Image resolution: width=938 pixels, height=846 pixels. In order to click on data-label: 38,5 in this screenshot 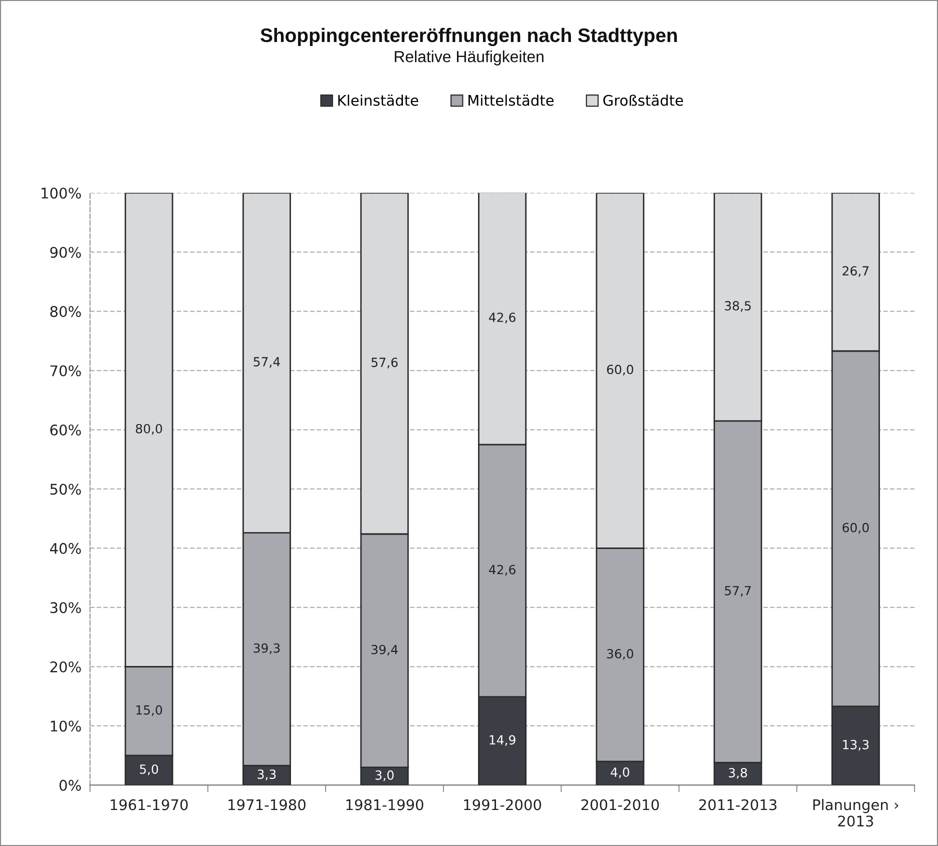, I will do `click(737, 306)`.